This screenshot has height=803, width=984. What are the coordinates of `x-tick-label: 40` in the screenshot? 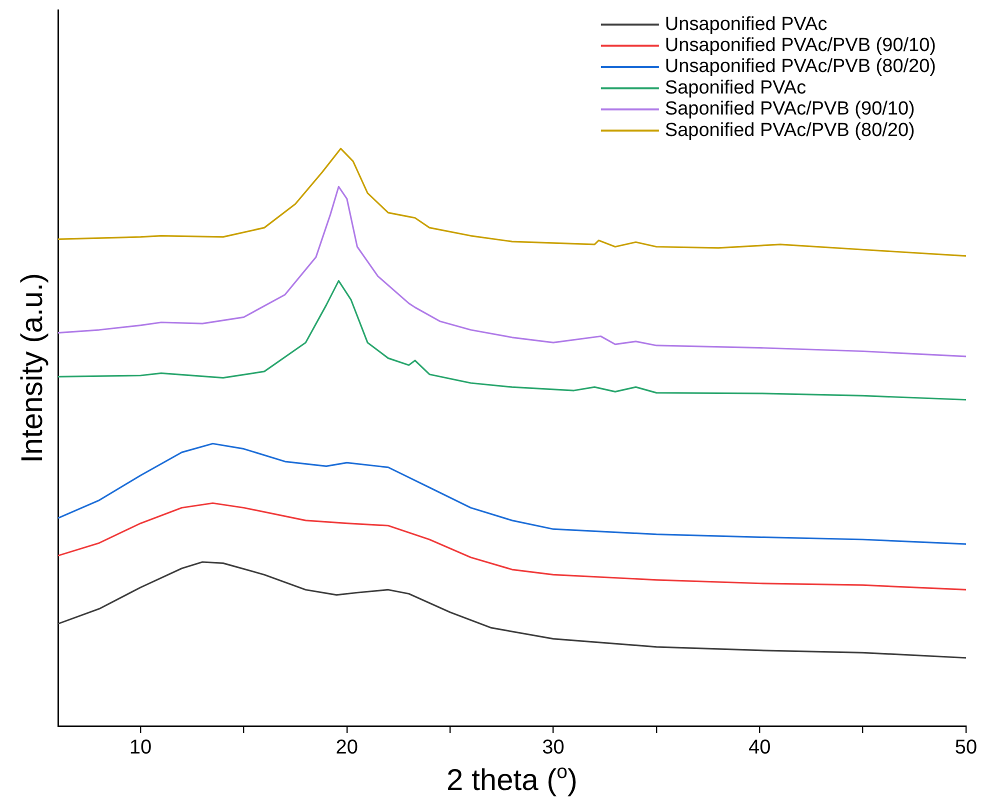 It's located at (759, 747).